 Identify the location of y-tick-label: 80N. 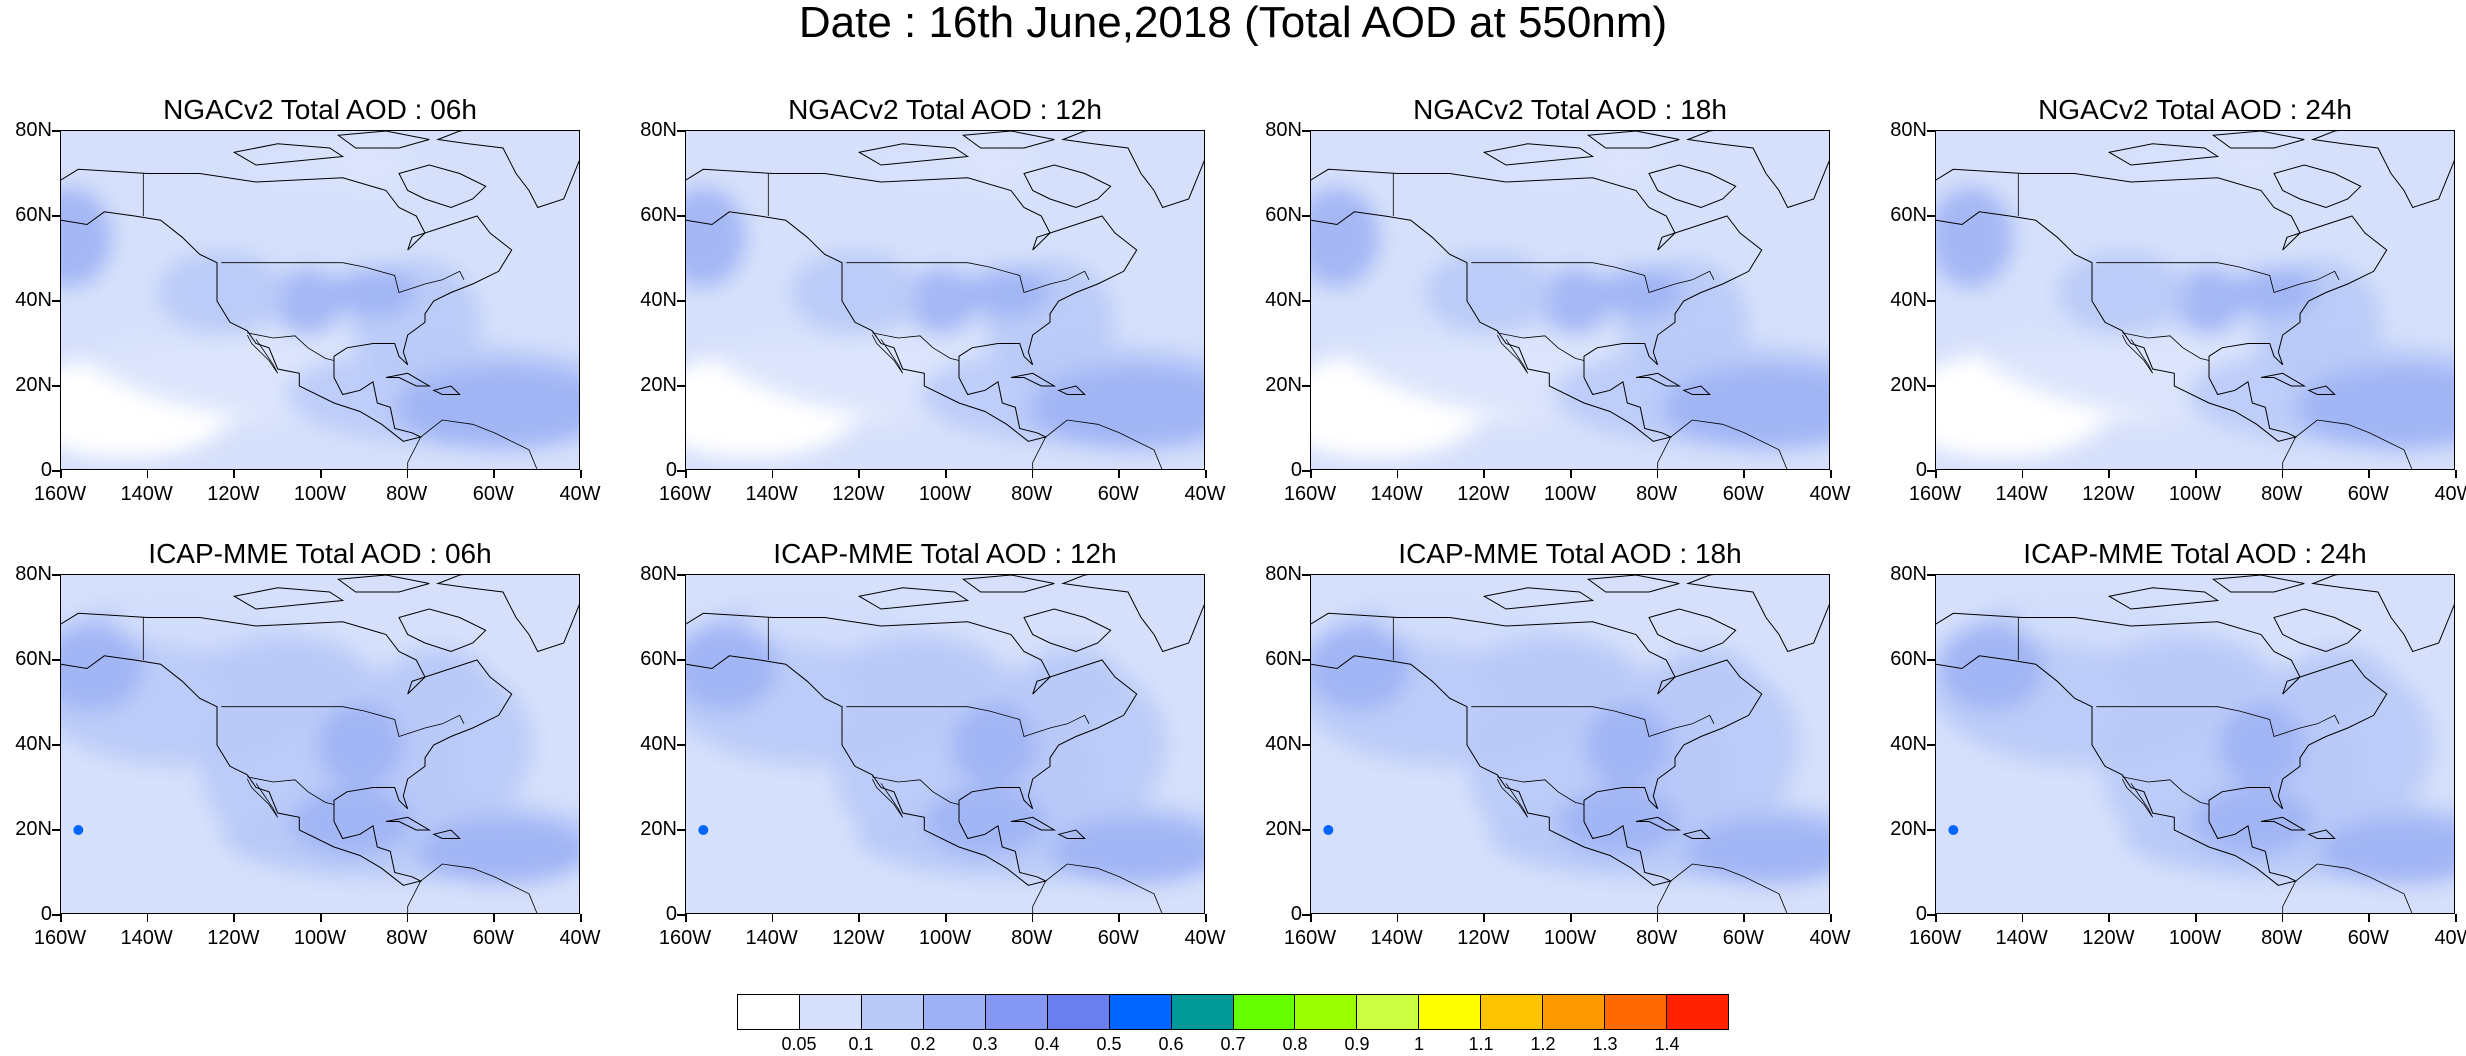
(658, 130).